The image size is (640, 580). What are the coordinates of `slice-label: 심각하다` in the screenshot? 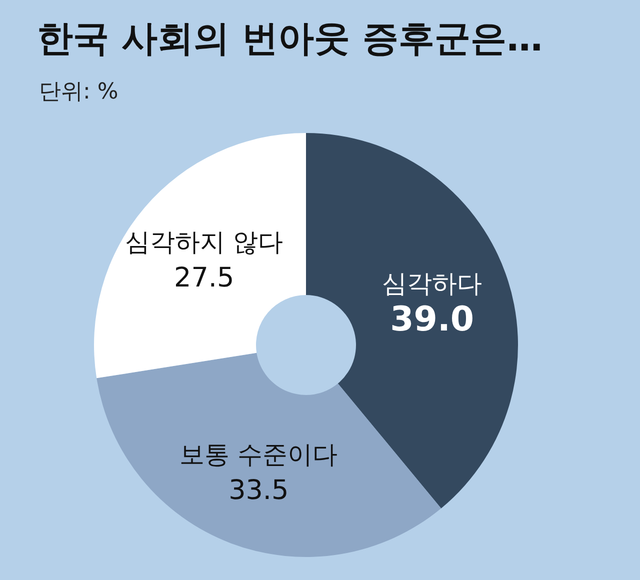 It's located at (432, 283).